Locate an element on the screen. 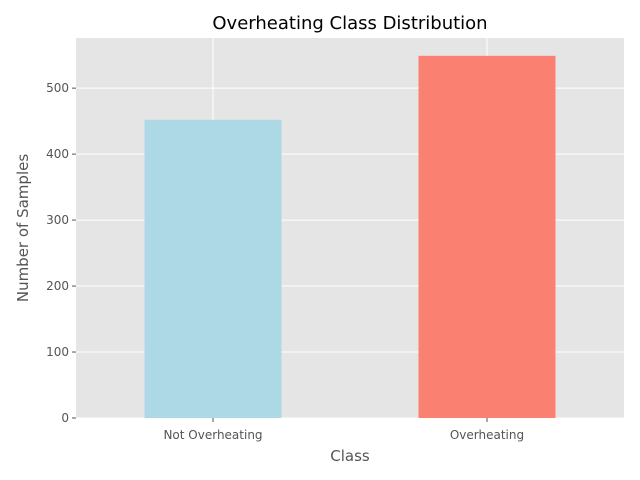 Image resolution: width=640 pixels, height=480 pixels. y-tick-label: 200 is located at coordinates (57, 286).